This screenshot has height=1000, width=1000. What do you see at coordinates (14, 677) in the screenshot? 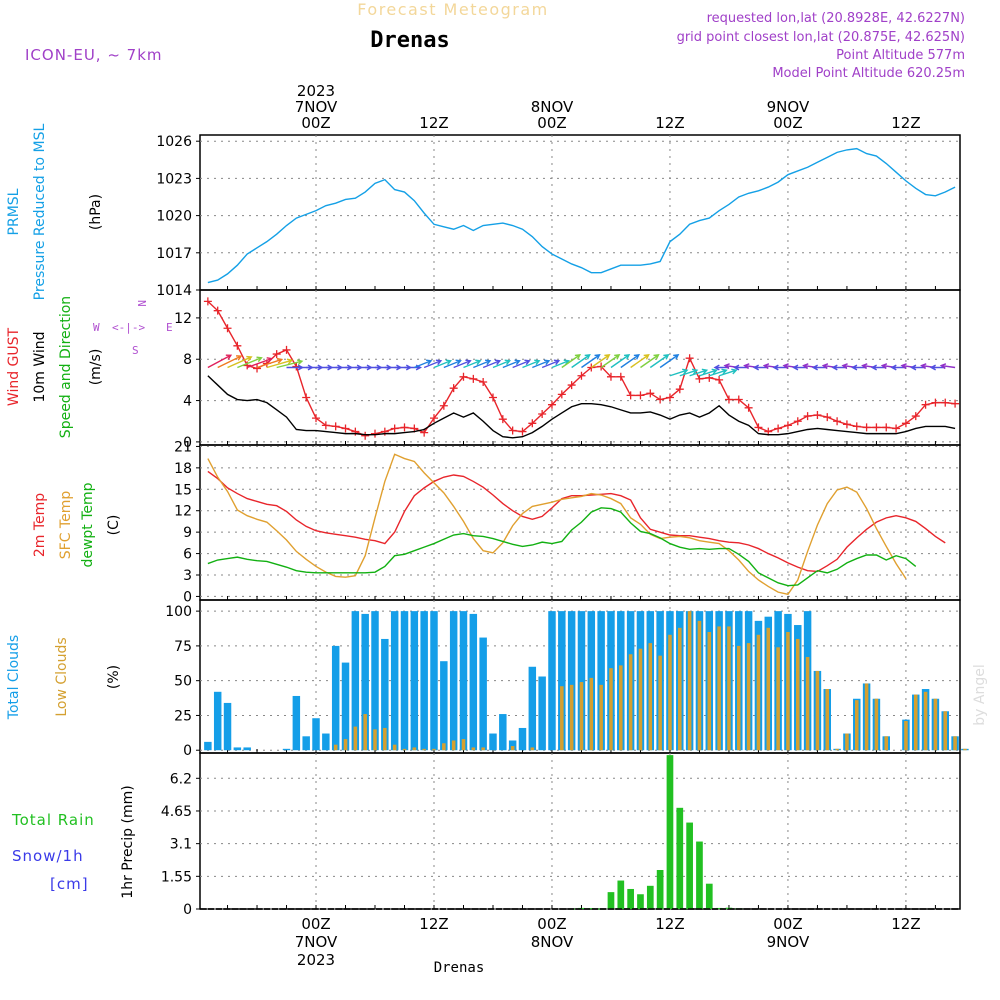
I see `y-axis-label: Total Clouds` at bounding box center [14, 677].